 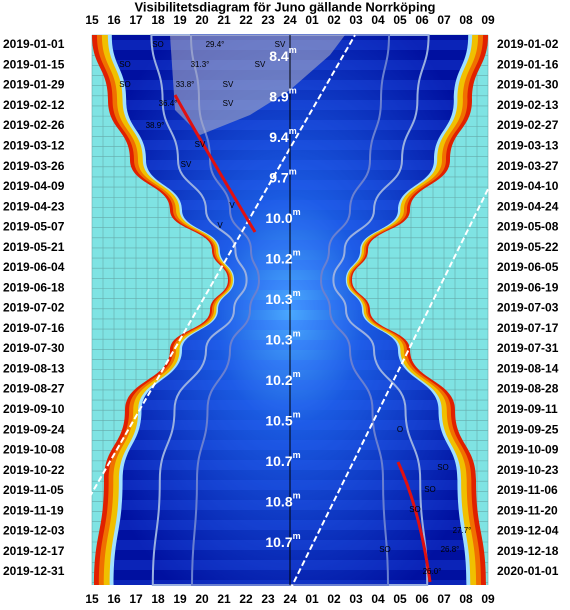 I want to click on magnitude-label: 10.8m, so click(x=282, y=500).